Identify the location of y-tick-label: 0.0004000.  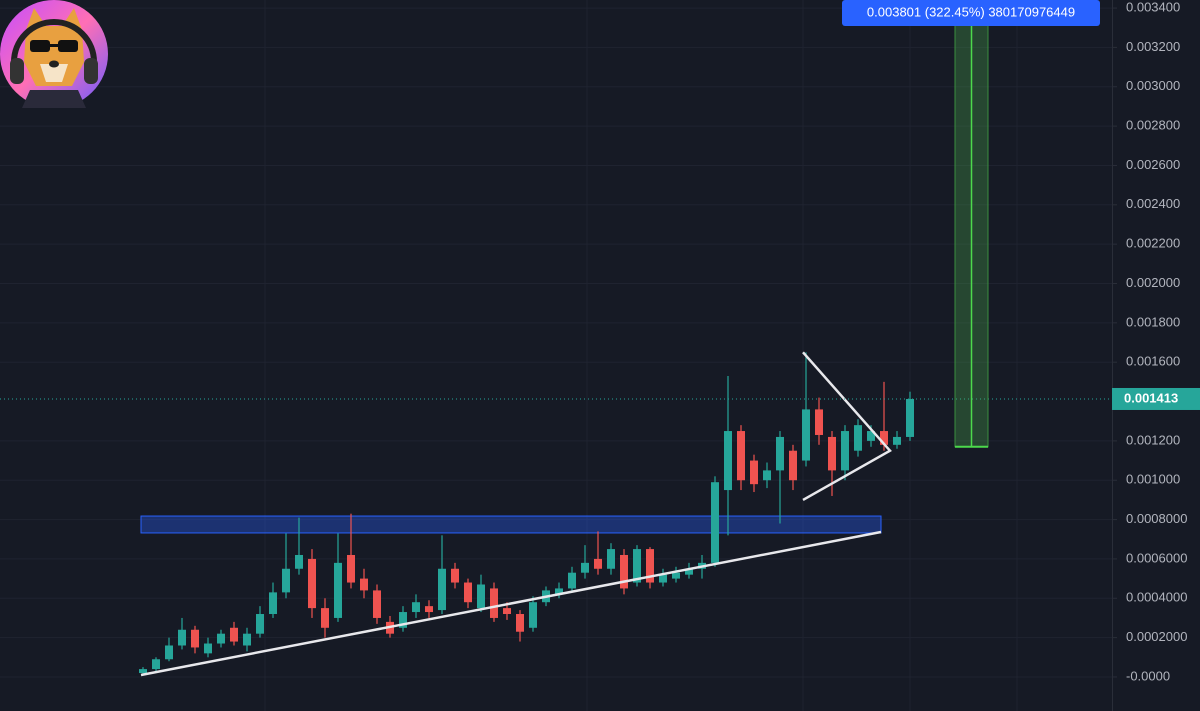
(1156, 597).